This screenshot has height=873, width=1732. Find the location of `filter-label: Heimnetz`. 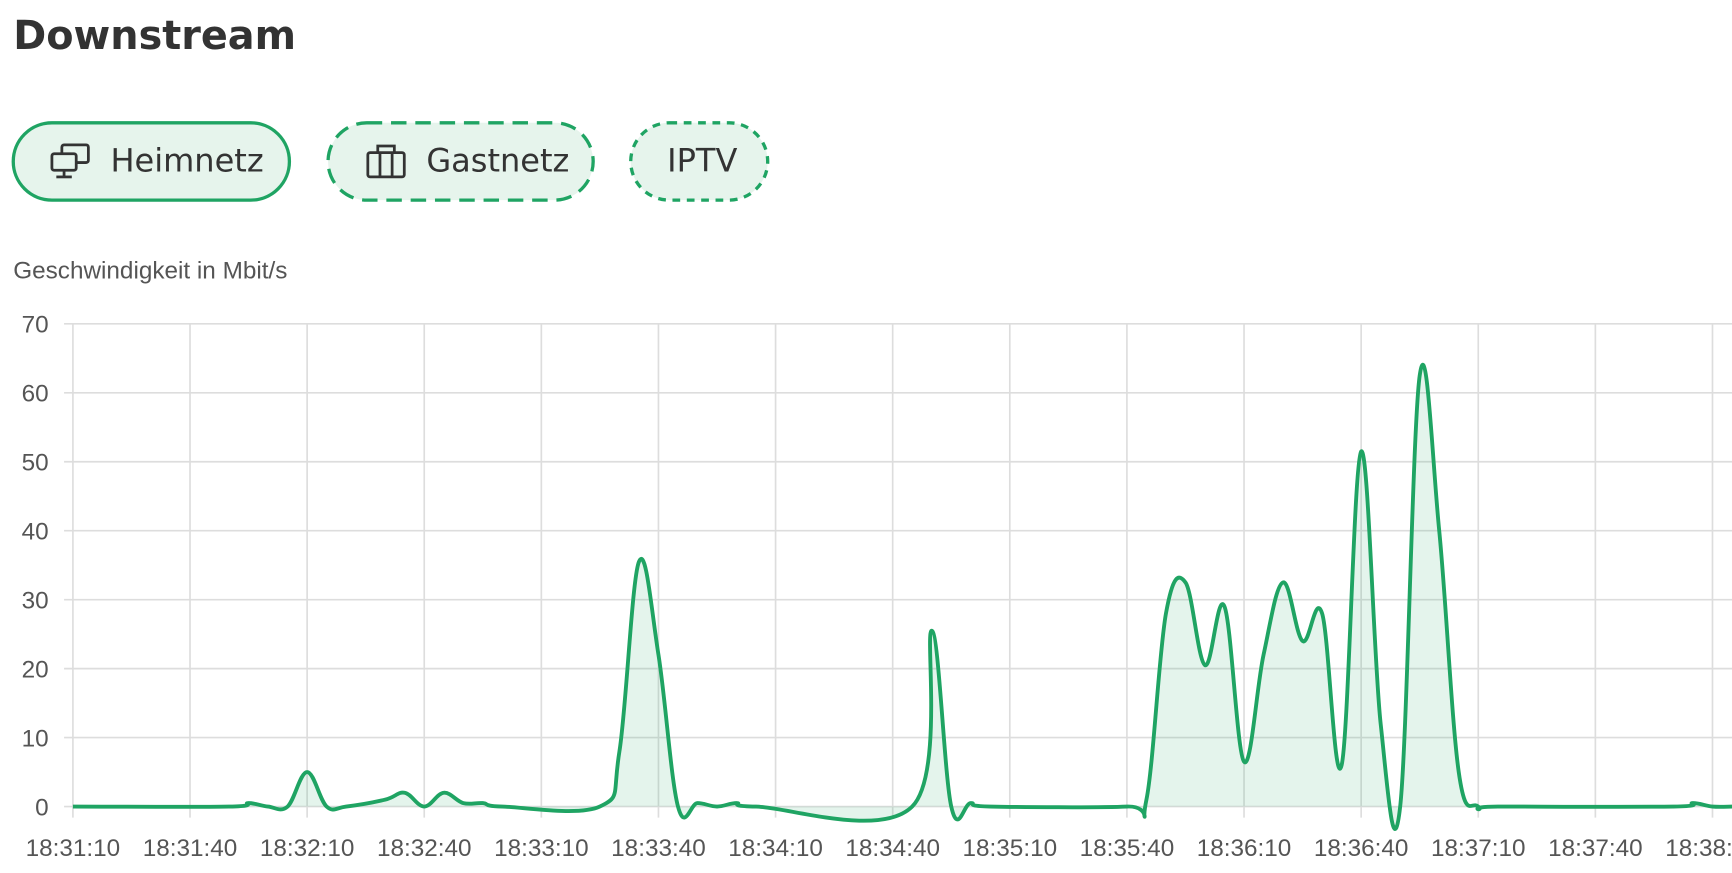

filter-label: Heimnetz is located at coordinates (186, 161).